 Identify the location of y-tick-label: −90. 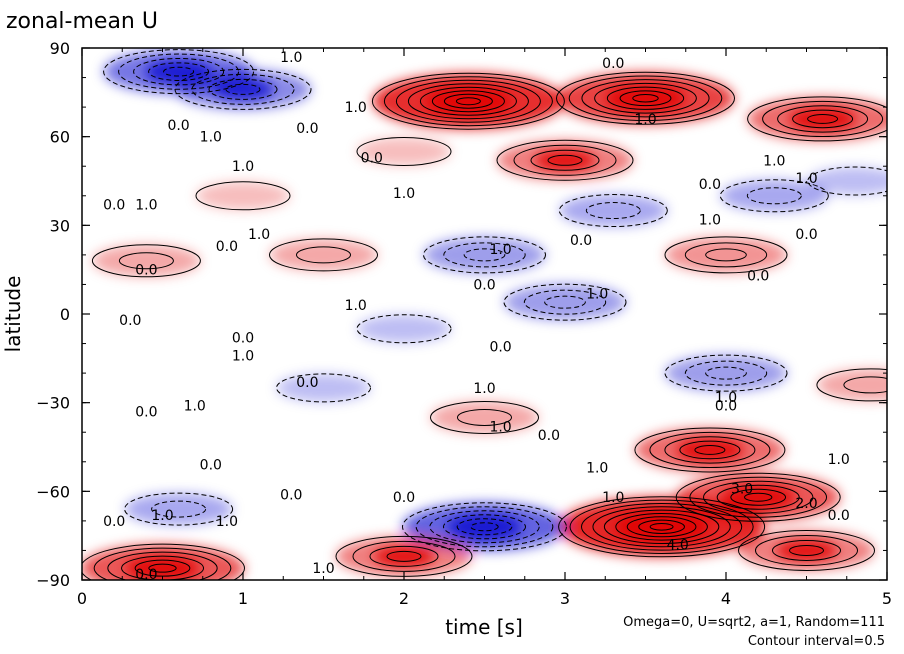
(53, 580).